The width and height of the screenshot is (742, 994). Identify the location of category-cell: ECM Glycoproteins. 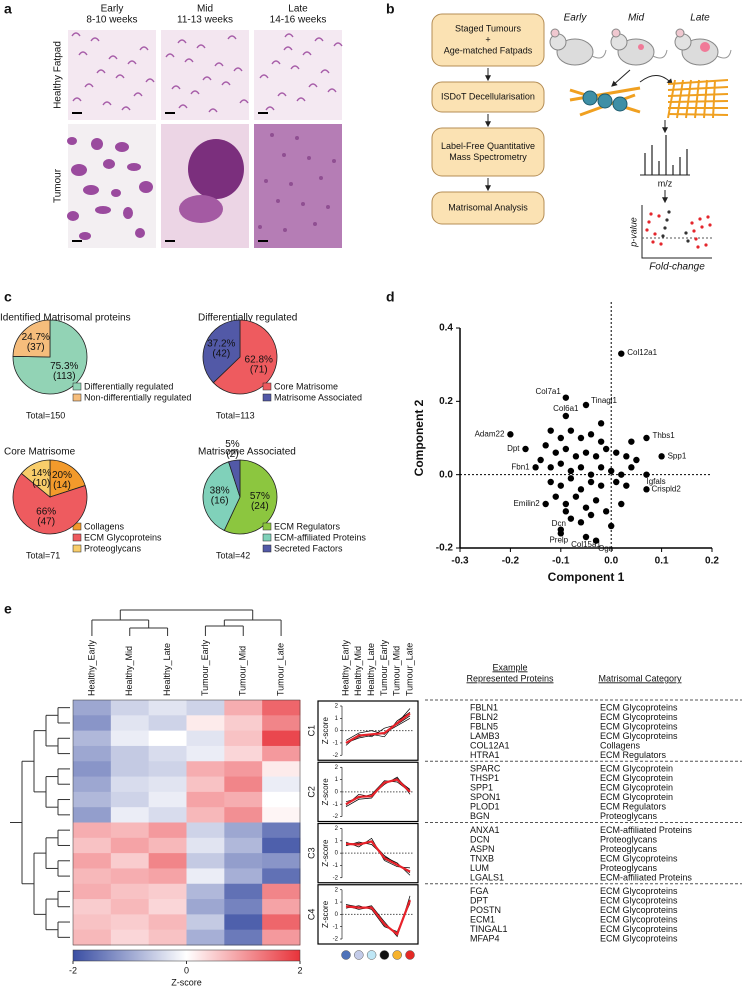
(639, 707).